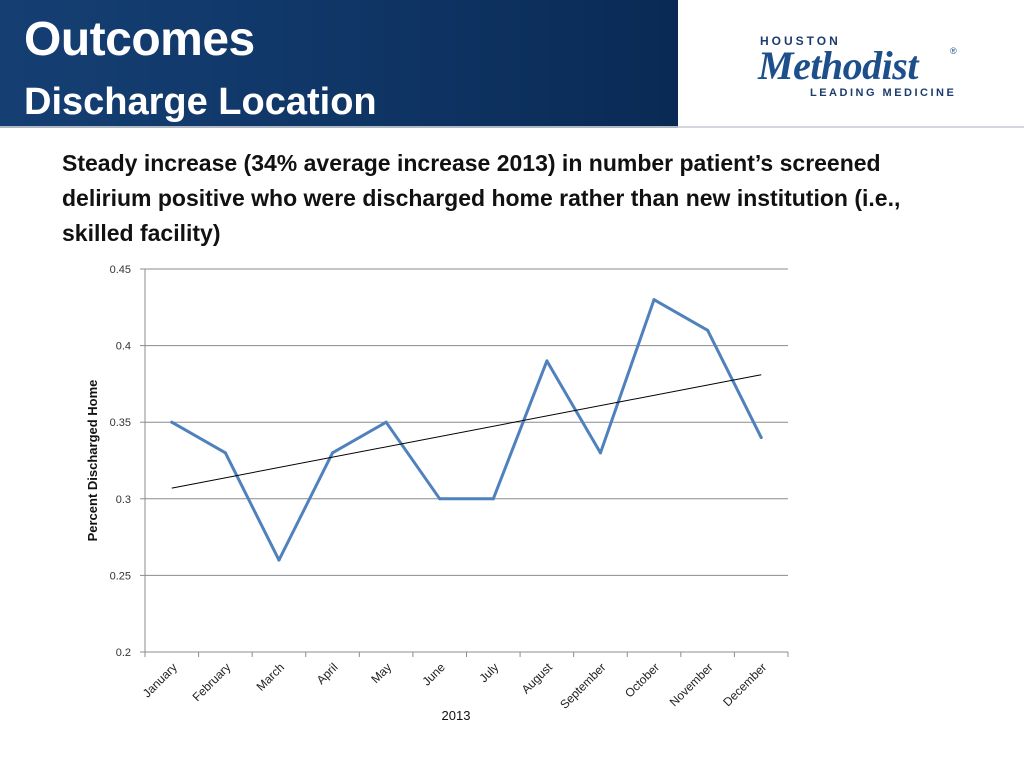 The image size is (1024, 768). I want to click on x-tick-label-january: January, so click(160, 680).